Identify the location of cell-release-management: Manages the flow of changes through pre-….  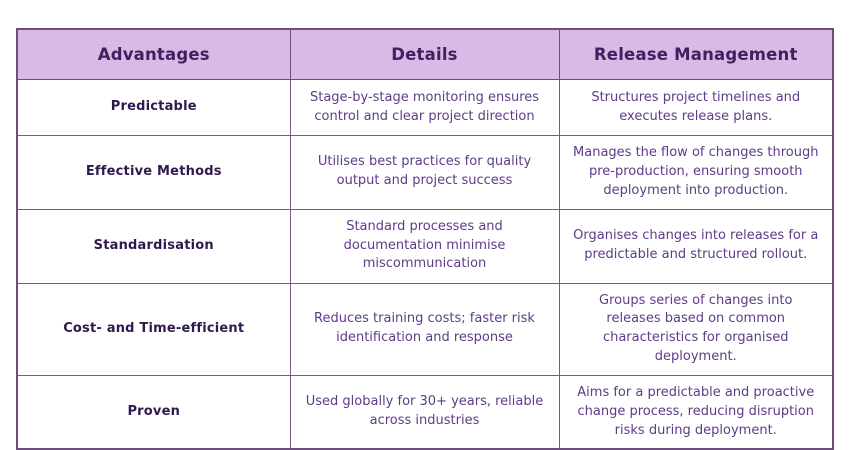
(696, 172).